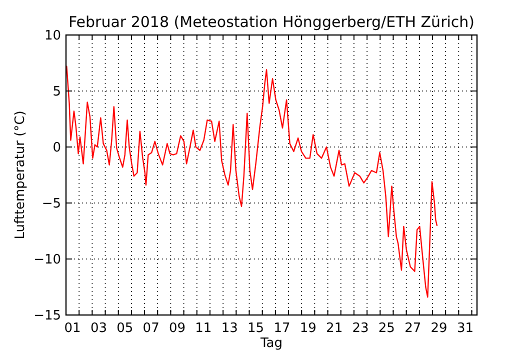 The height and width of the screenshot is (350, 530). Describe the element at coordinates (125, 328) in the screenshot. I see `x-tick-label: 05` at that location.